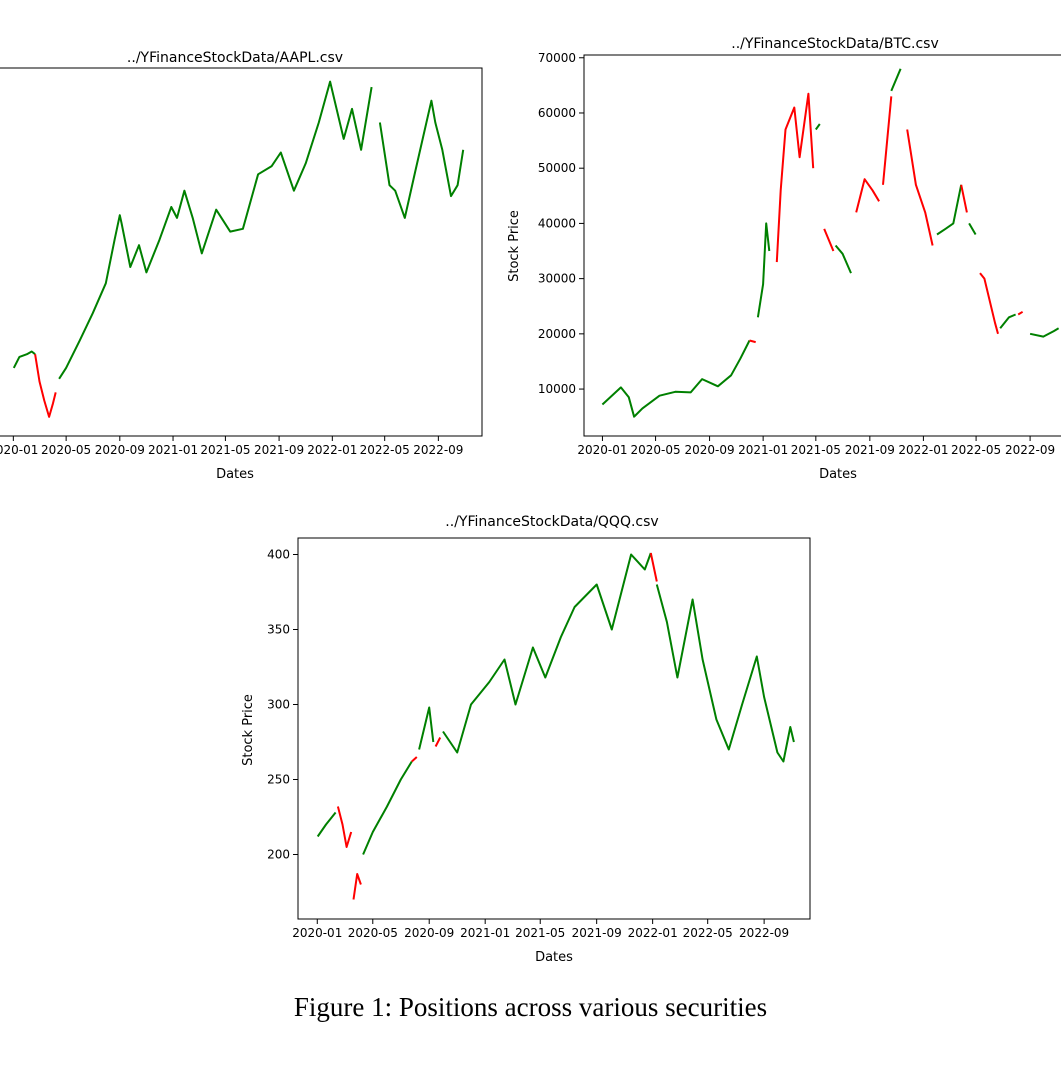  I want to click on y-axis-ticks: 200 250 300 350 400, so click(282, 705).